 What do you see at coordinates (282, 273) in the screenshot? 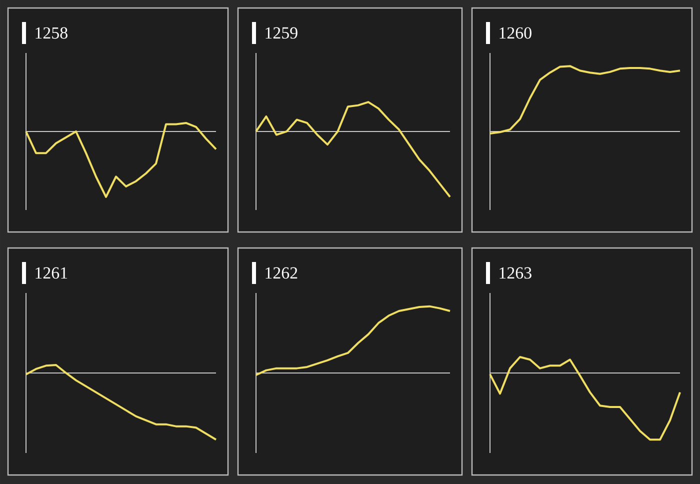
I see `chart-title: 1262` at bounding box center [282, 273].